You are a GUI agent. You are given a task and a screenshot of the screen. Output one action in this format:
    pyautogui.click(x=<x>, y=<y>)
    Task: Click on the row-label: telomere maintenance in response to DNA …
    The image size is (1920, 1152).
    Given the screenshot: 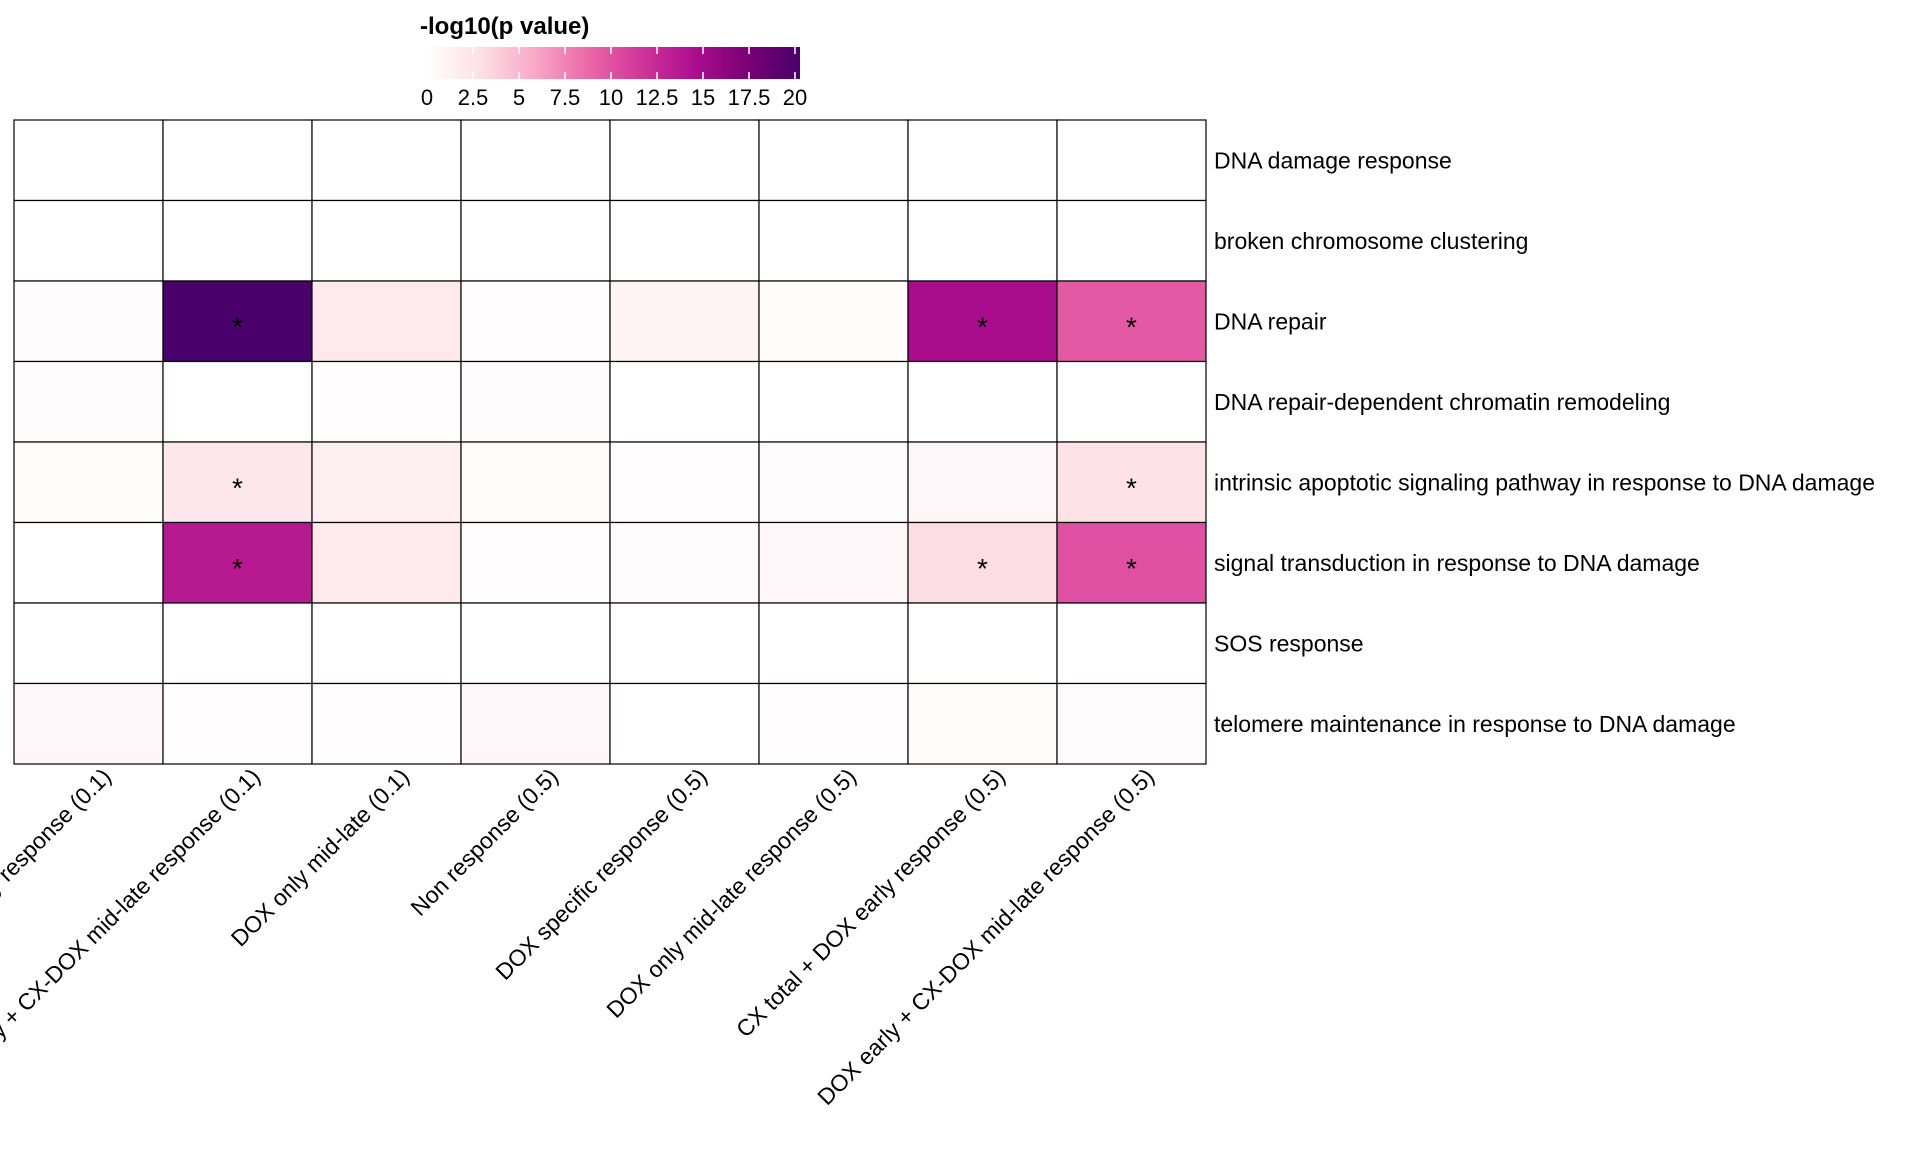 What is the action you would take?
    pyautogui.click(x=1475, y=724)
    